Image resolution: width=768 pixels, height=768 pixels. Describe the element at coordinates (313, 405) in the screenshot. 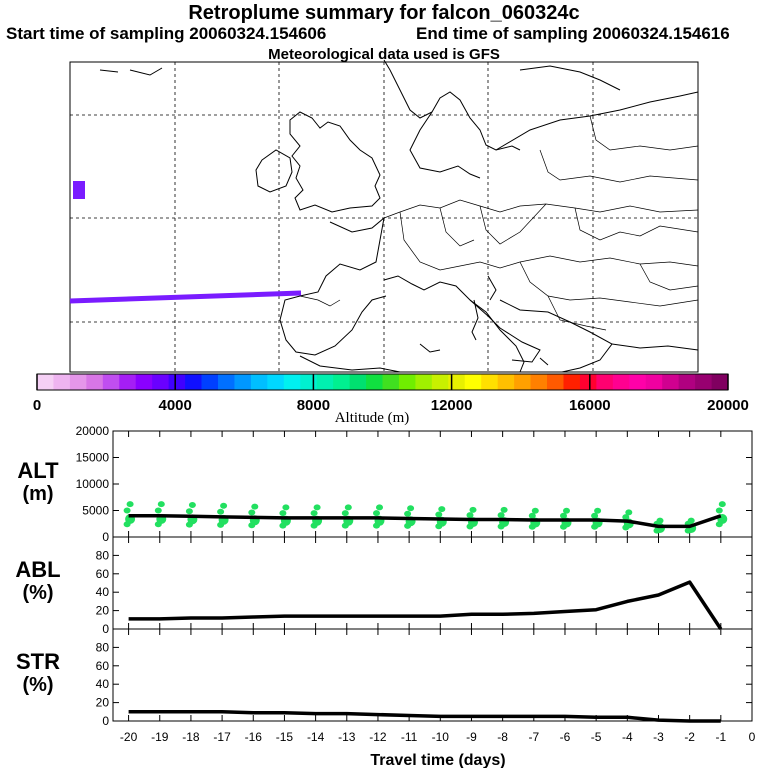

I see `colorbar-tick-label: 8000` at that location.